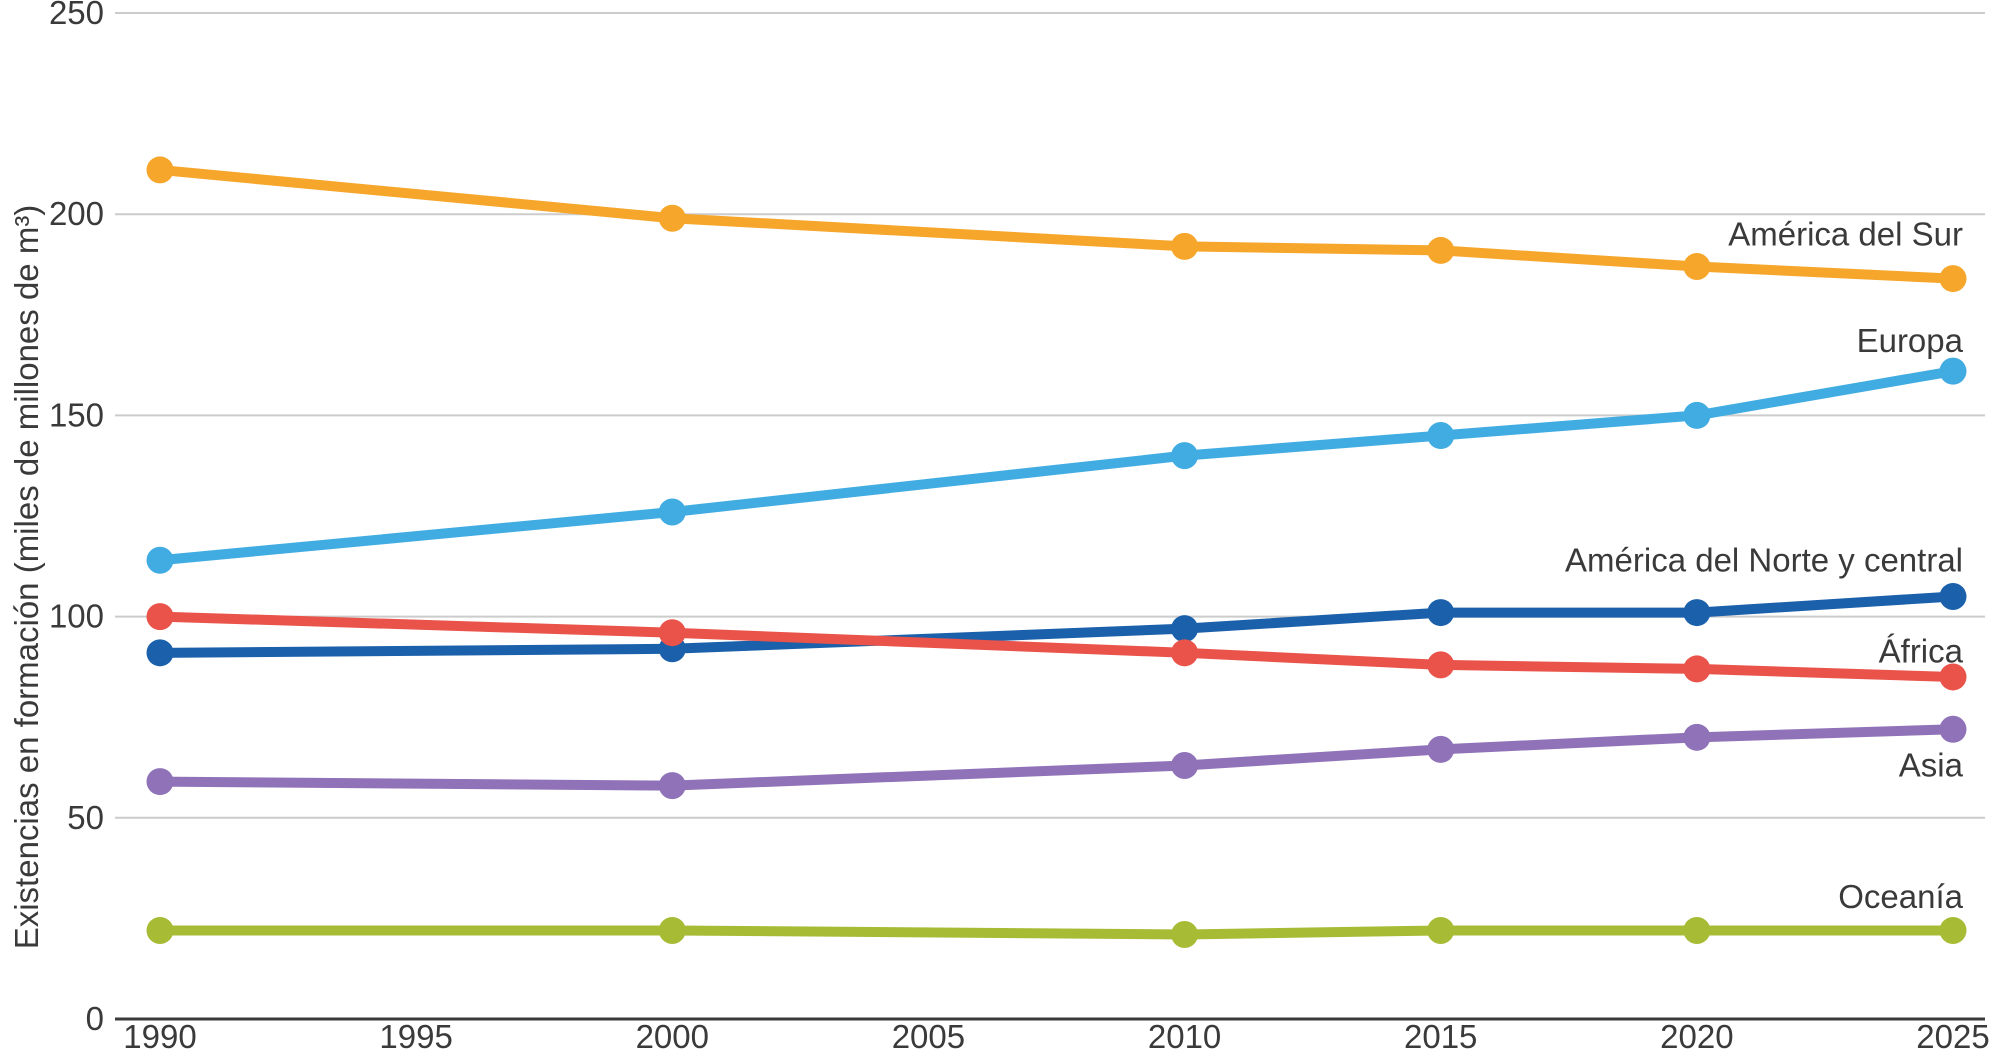  What do you see at coordinates (672, 1035) in the screenshot?
I see `x-tick-label: 2000` at bounding box center [672, 1035].